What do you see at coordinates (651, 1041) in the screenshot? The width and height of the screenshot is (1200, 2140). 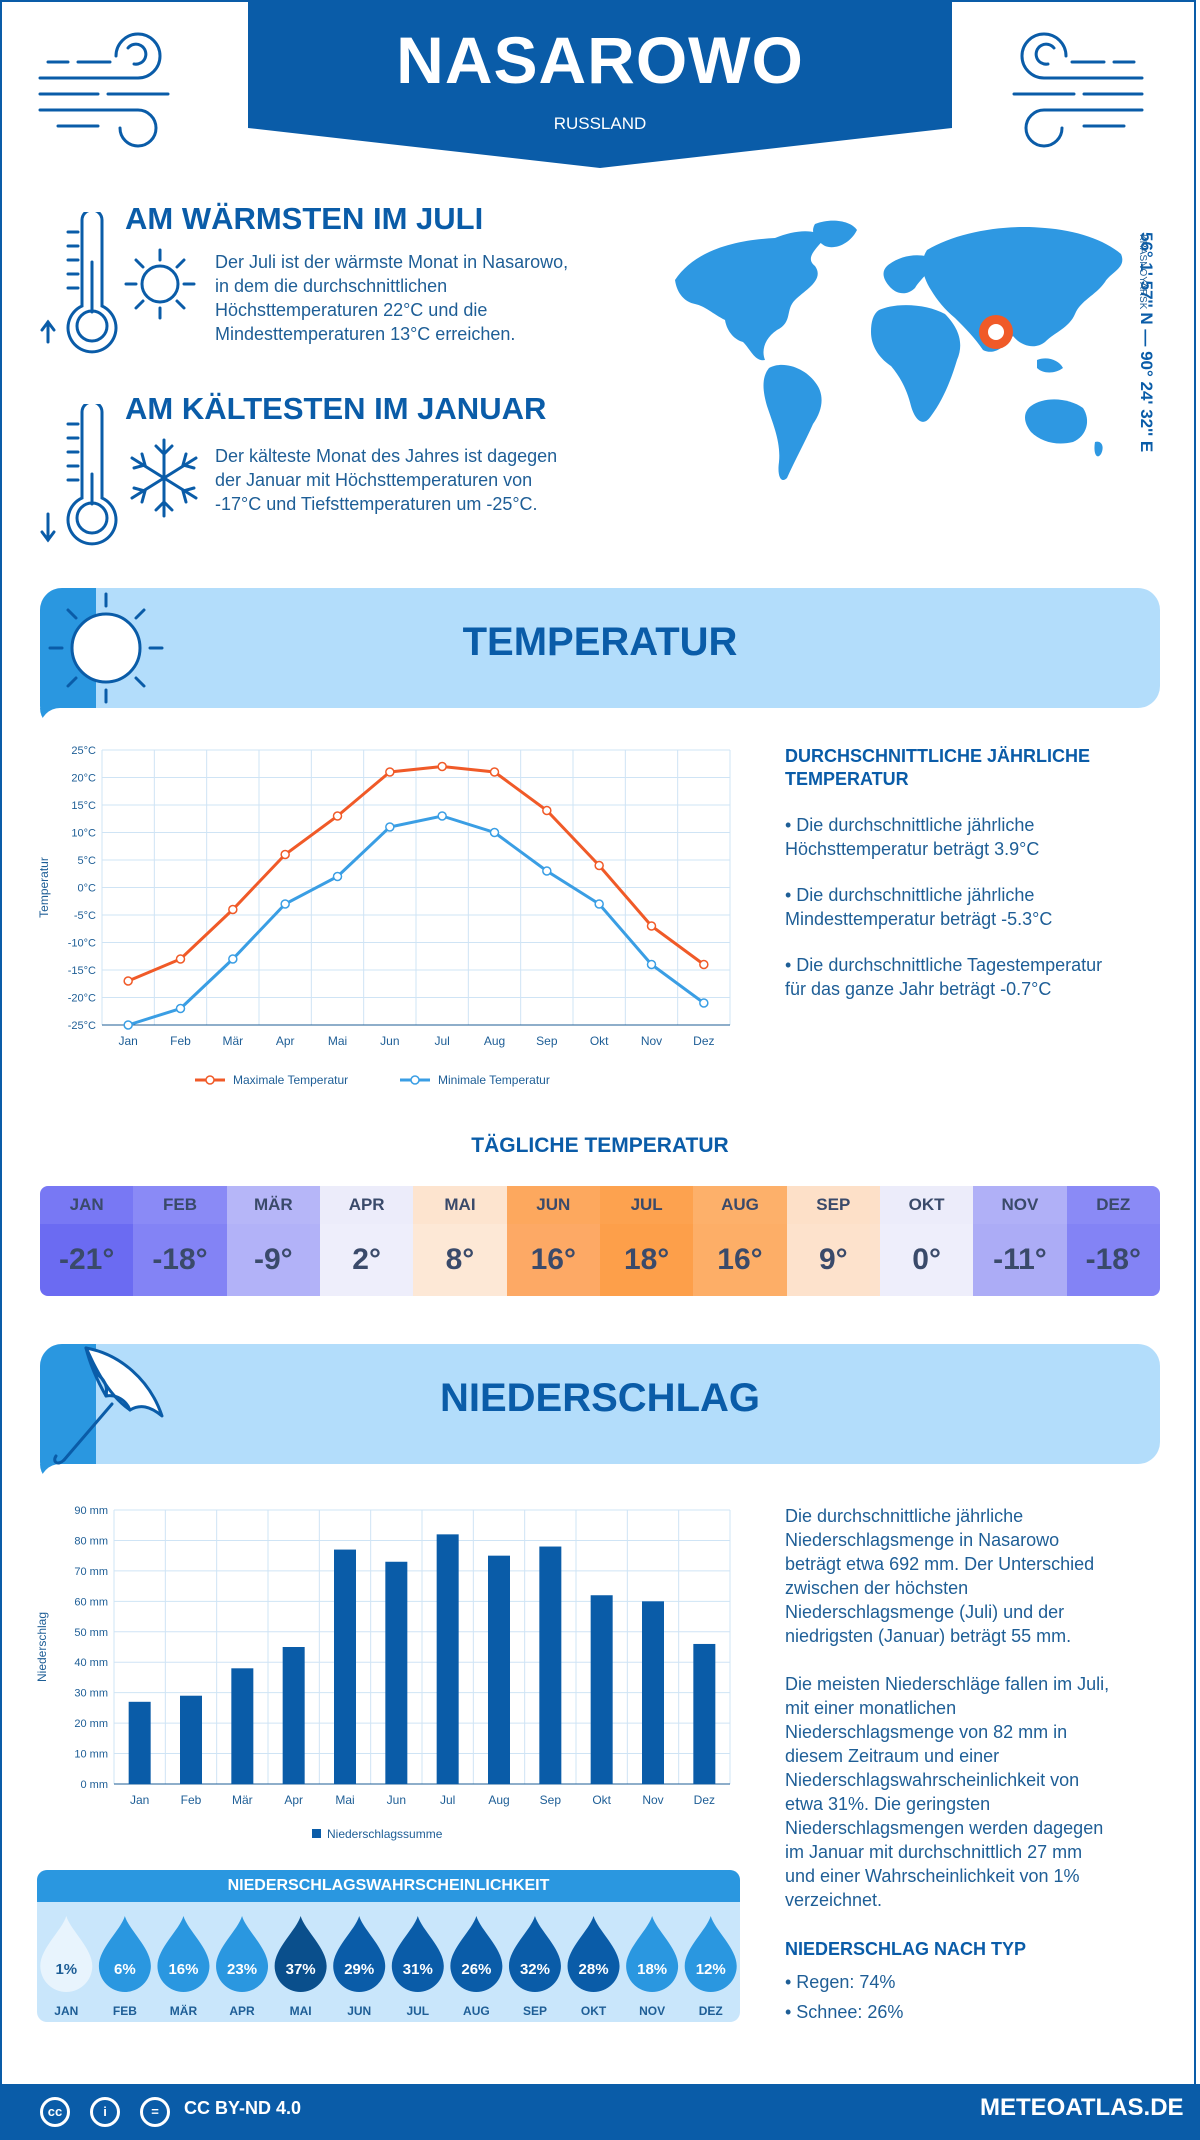 I see `x-tick-label: Nov` at bounding box center [651, 1041].